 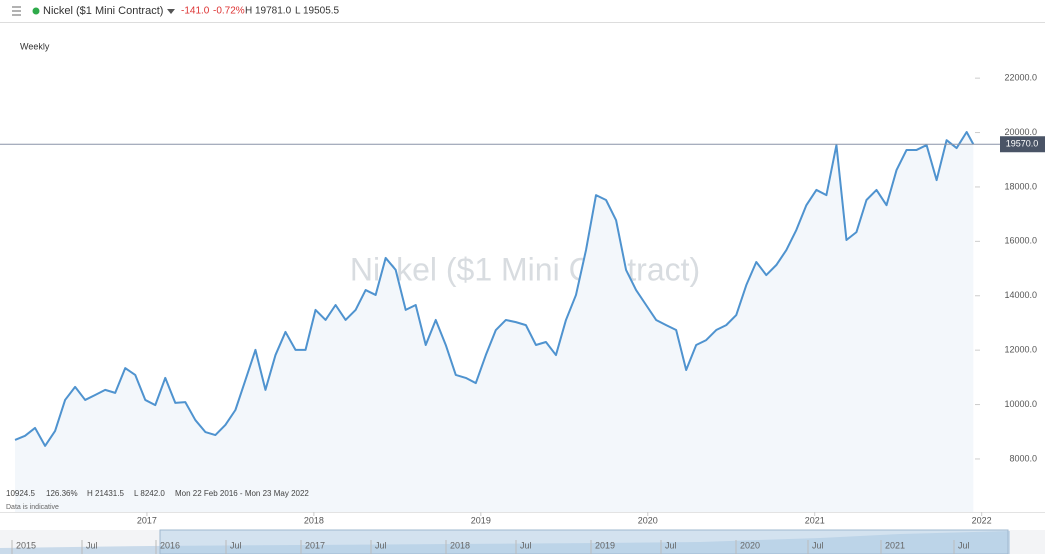 I want to click on menu-icon, so click(x=16, y=11).